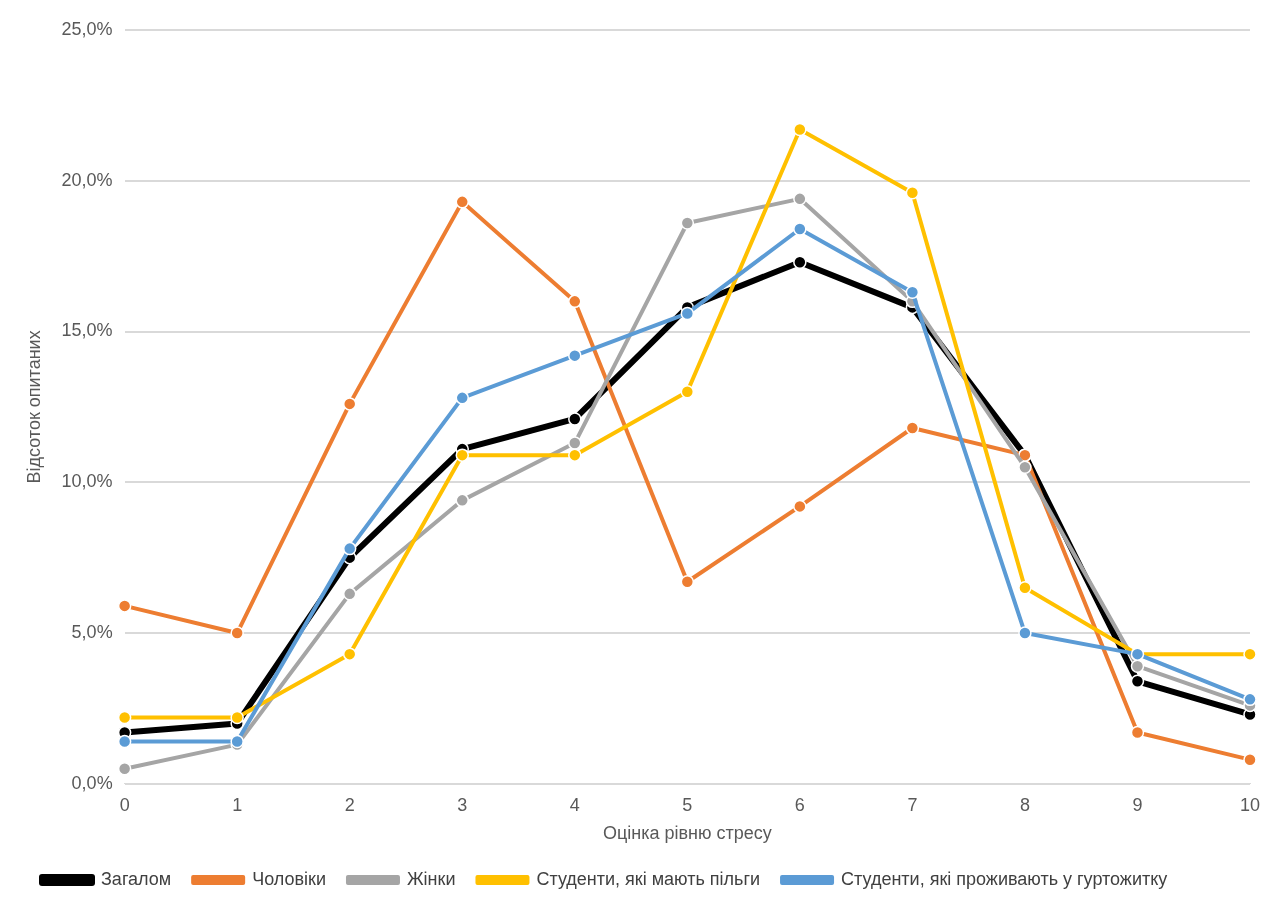  Describe the element at coordinates (87, 179) in the screenshot. I see `y-tick-label: 20,0%` at that location.